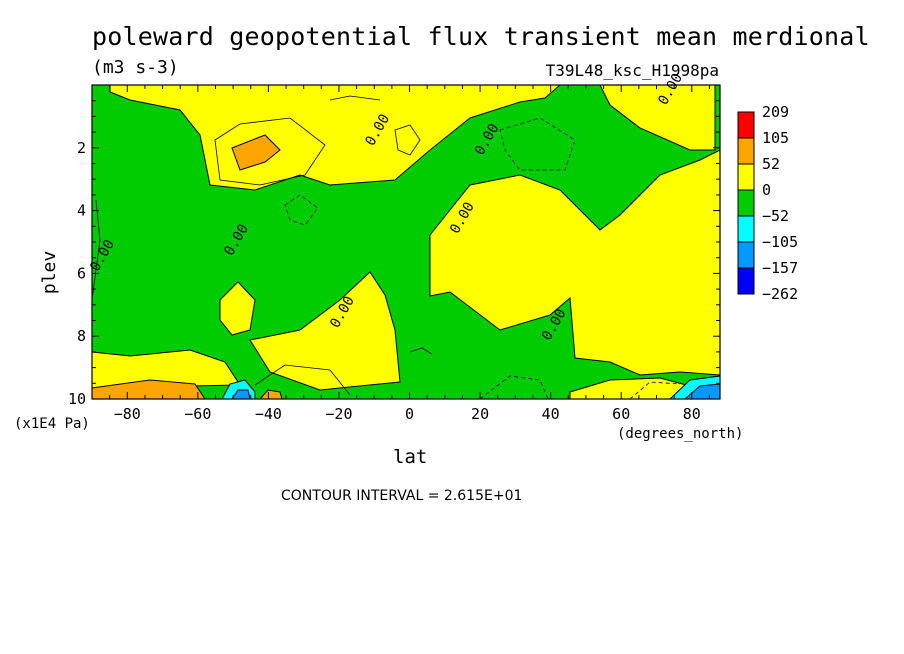 Image resolution: width=904 pixels, height=654 pixels. Describe the element at coordinates (632, 70) in the screenshot. I see `run-id: T39L48_ksc_H1998pa` at that location.